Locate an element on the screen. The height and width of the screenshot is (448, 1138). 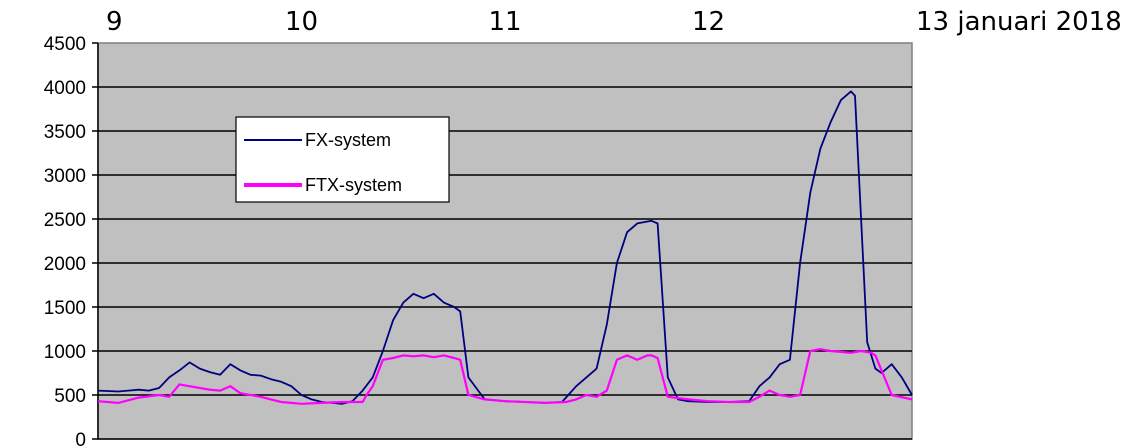
y-tick-labels: 0 500 1000 1500 2000 2500 3000 3500 4000 4500 is located at coordinates (65, 241).